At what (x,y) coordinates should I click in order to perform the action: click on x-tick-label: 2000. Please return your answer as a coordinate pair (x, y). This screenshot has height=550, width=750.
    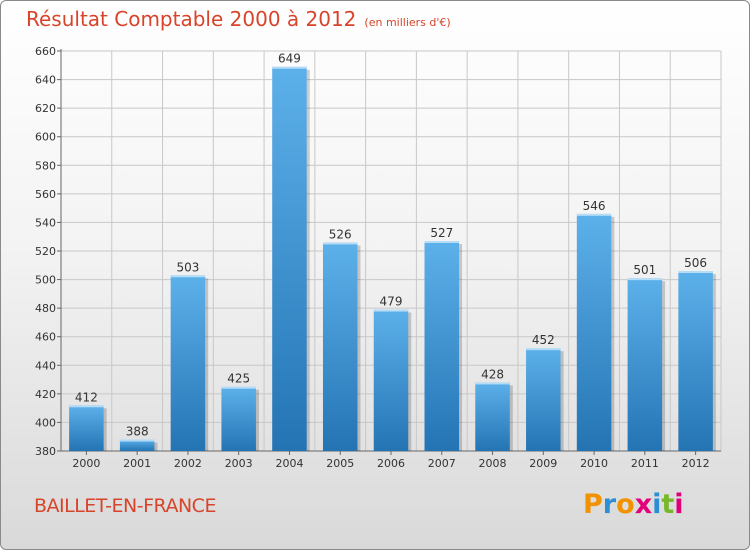
    Looking at the image, I should click on (86, 463).